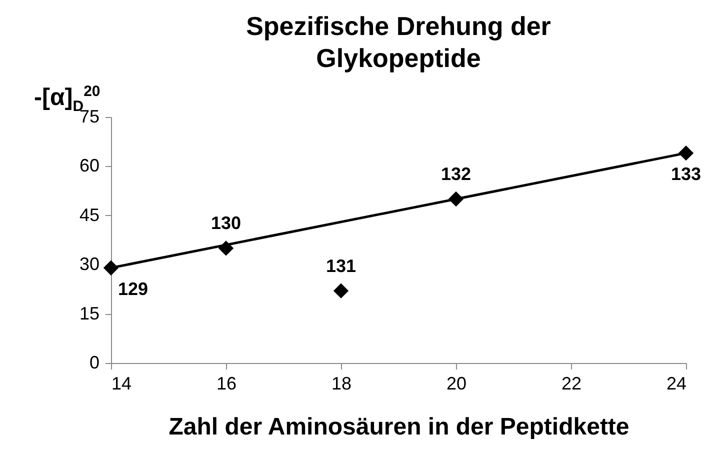  I want to click on x-tick-label: 18, so click(341, 384).